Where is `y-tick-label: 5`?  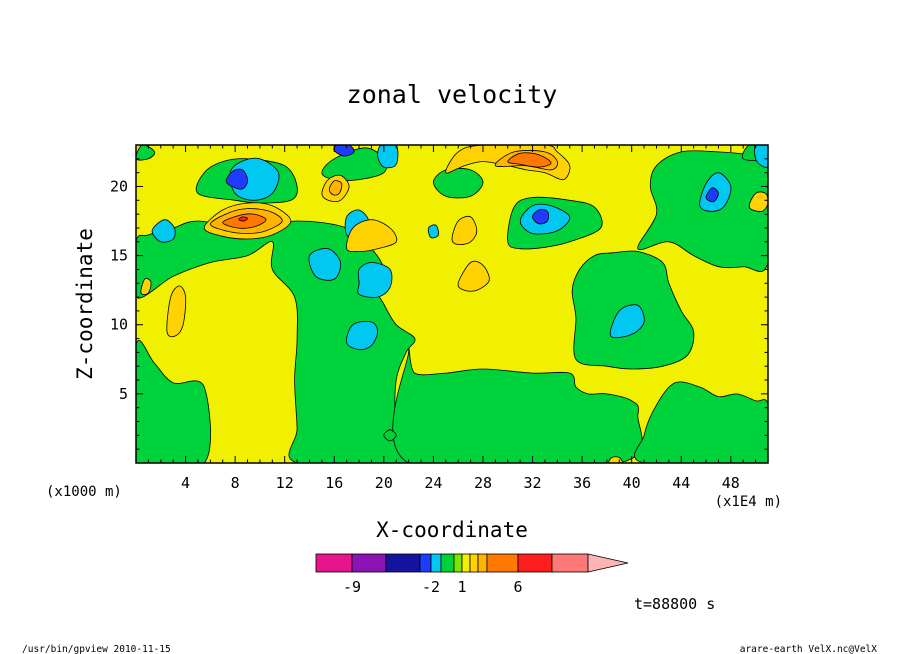
y-tick-label: 5 is located at coordinates (123, 394).